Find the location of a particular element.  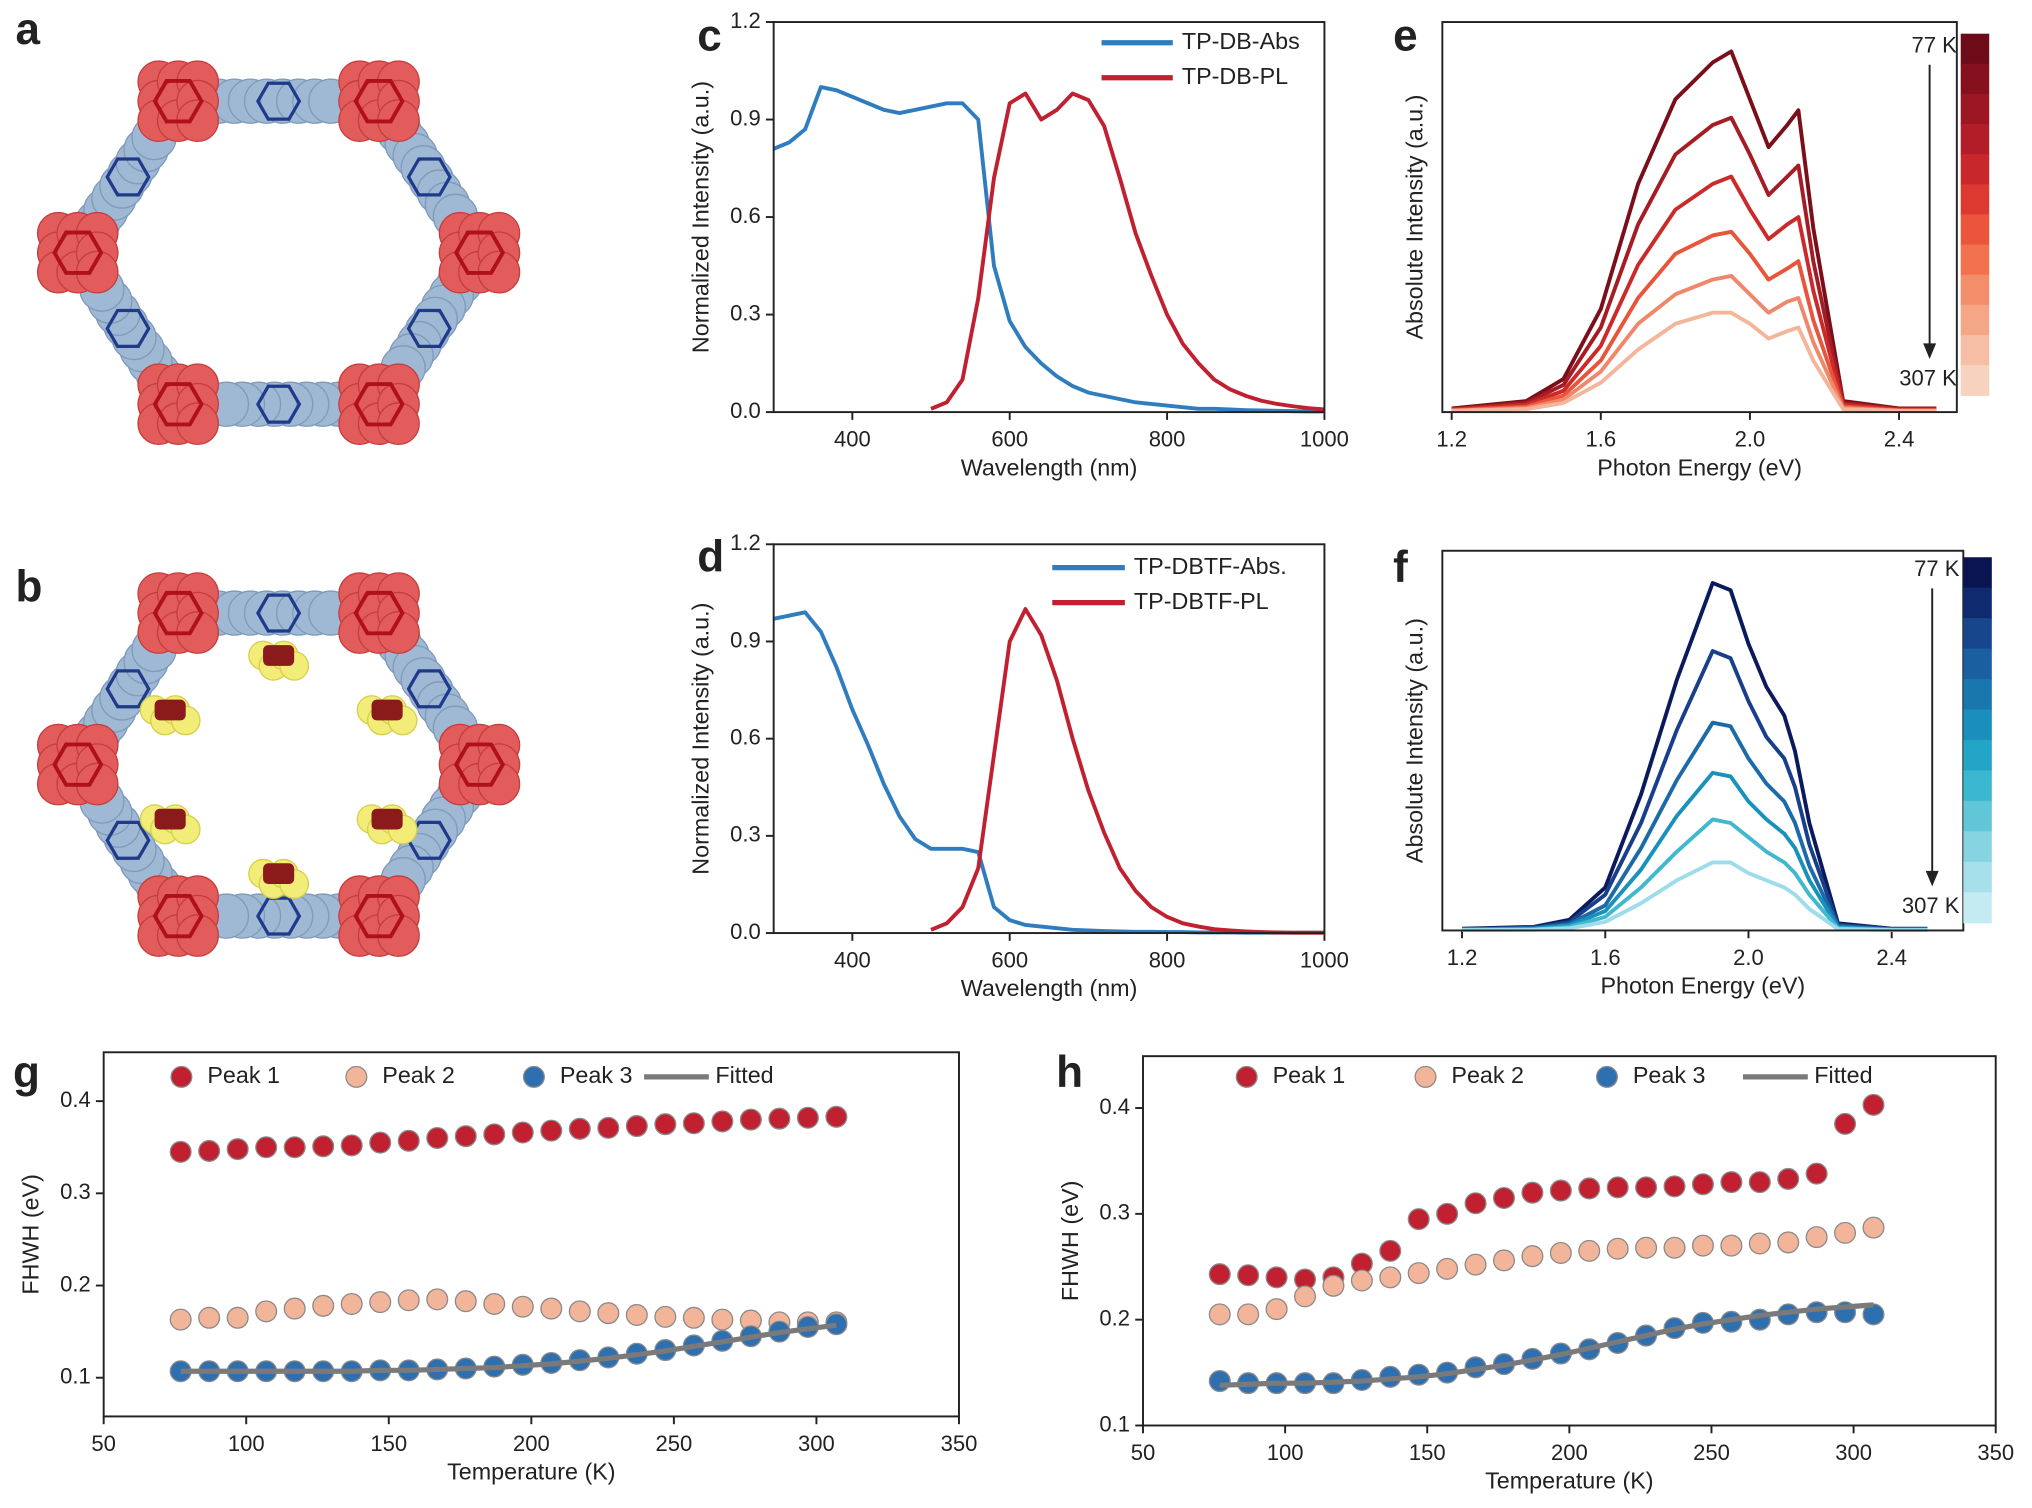

x-tick-label: 1000 is located at coordinates (1324, 438).